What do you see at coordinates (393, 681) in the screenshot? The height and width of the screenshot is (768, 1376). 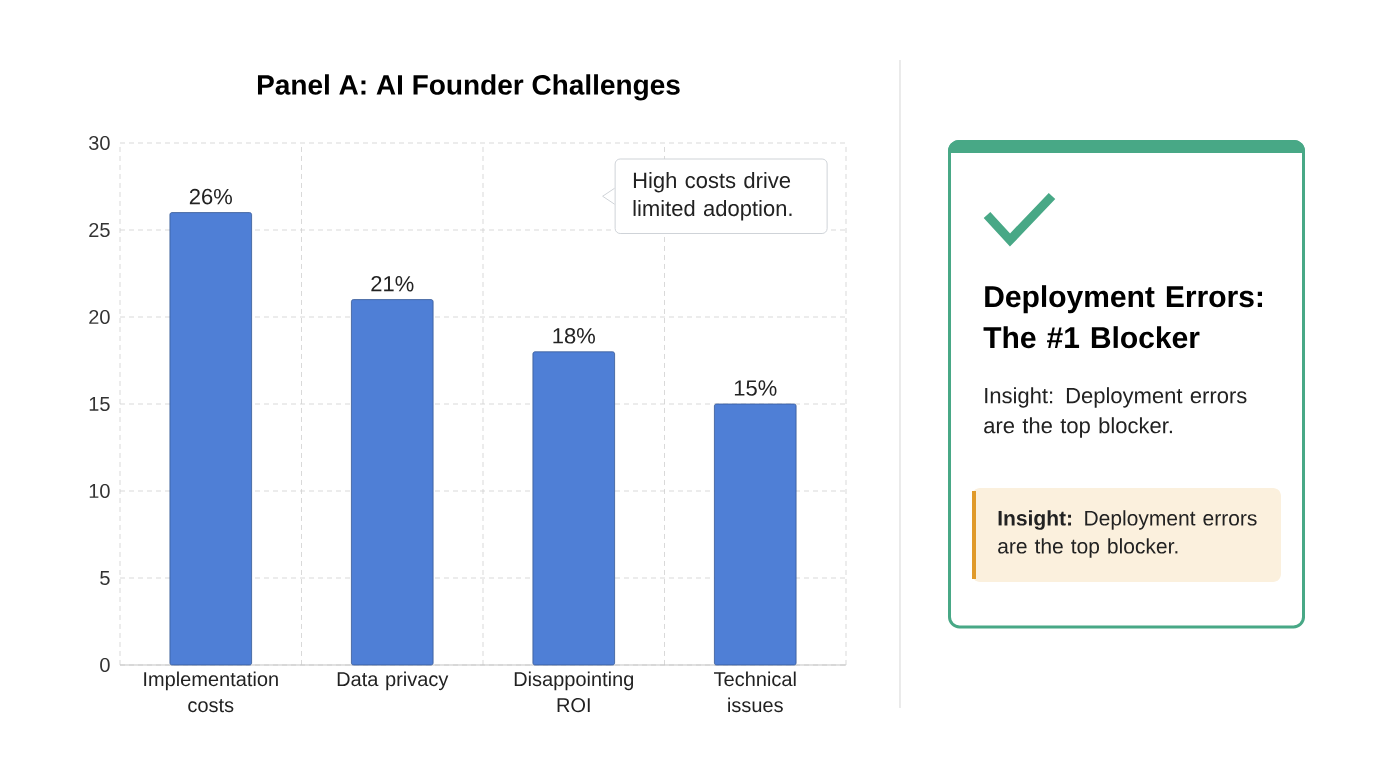 I see `x-tick-label: Data privacy` at bounding box center [393, 681].